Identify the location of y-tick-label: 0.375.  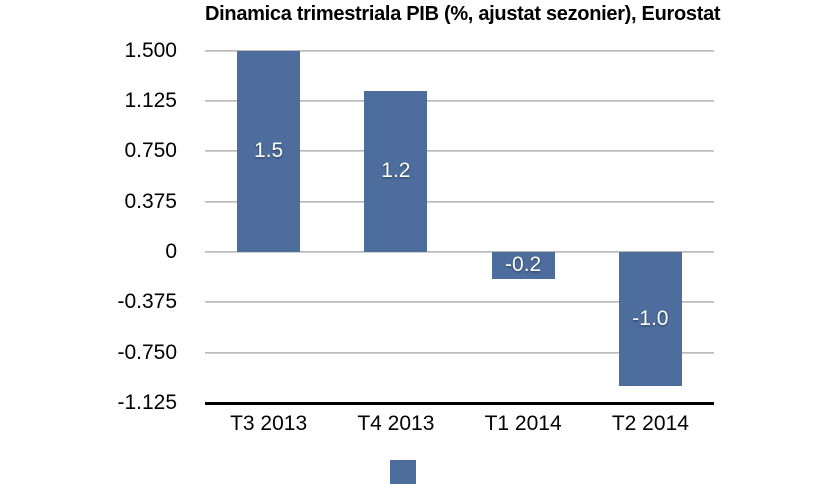
(150, 201).